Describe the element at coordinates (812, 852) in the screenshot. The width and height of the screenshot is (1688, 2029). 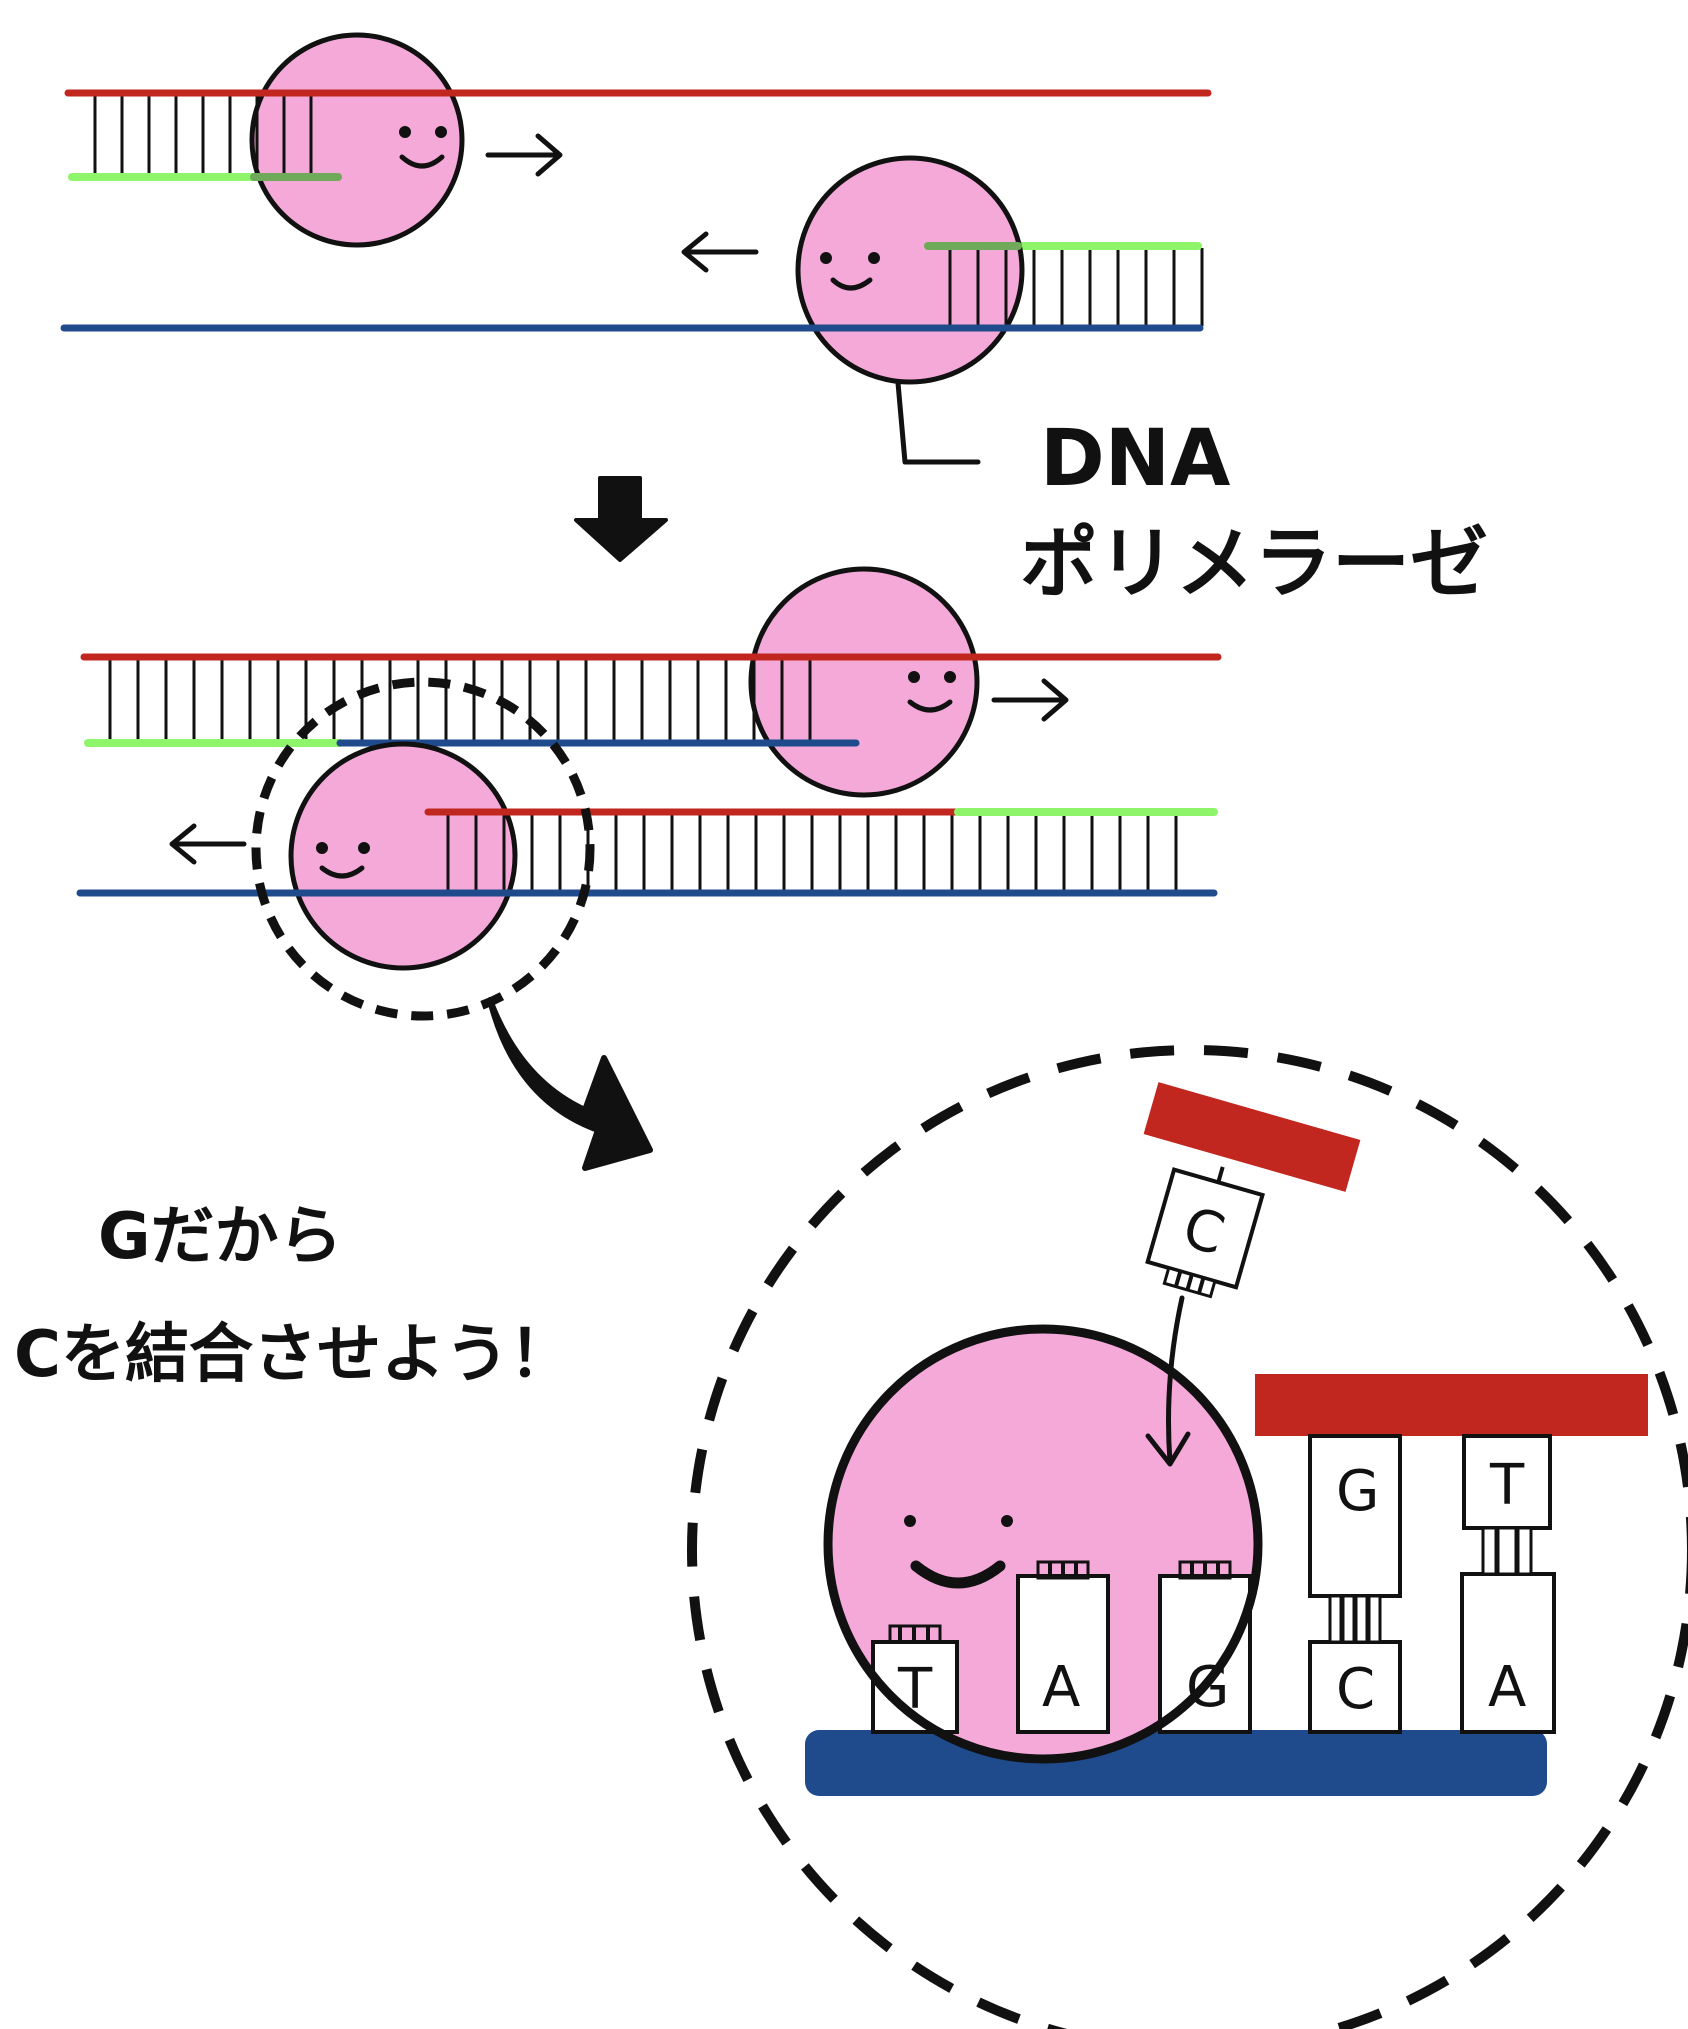
I see `rungs-lower-duplex` at that location.